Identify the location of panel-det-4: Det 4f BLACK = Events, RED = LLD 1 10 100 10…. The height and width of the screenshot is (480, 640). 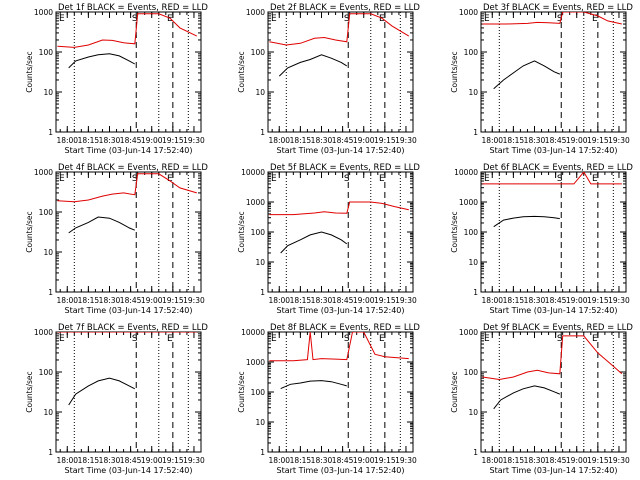
(116, 239).